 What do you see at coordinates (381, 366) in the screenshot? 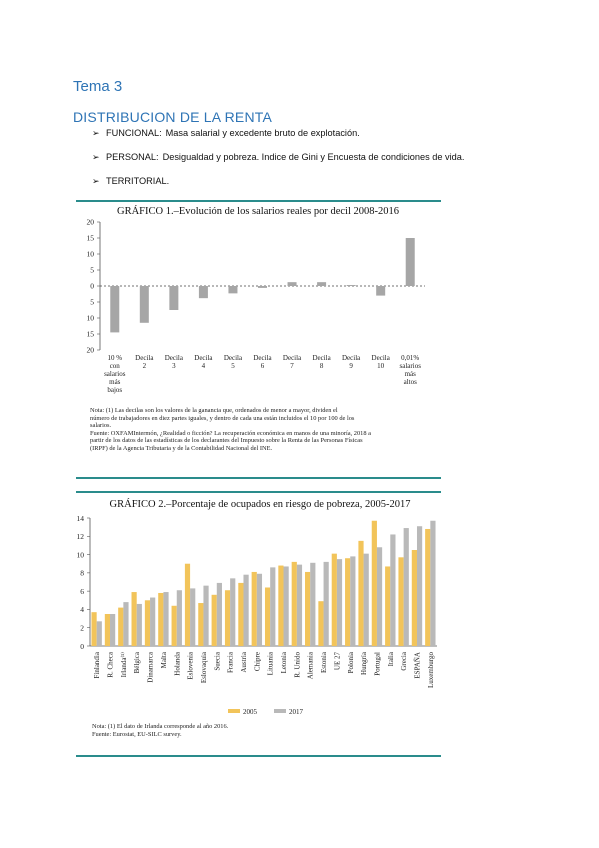
I see `chart1-category-label: 10` at bounding box center [381, 366].